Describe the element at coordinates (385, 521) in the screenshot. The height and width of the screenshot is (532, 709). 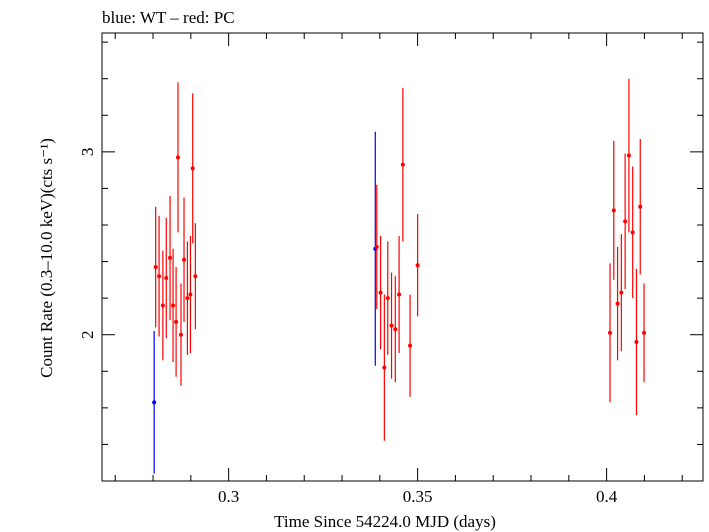
I see `x-axis-label: Time Since 54224.0 MJD (days)` at that location.